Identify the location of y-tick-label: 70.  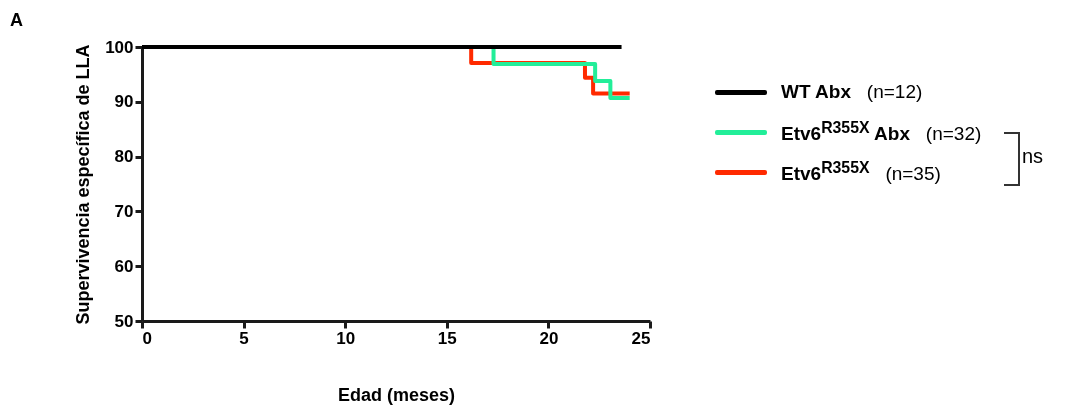
(124, 211).